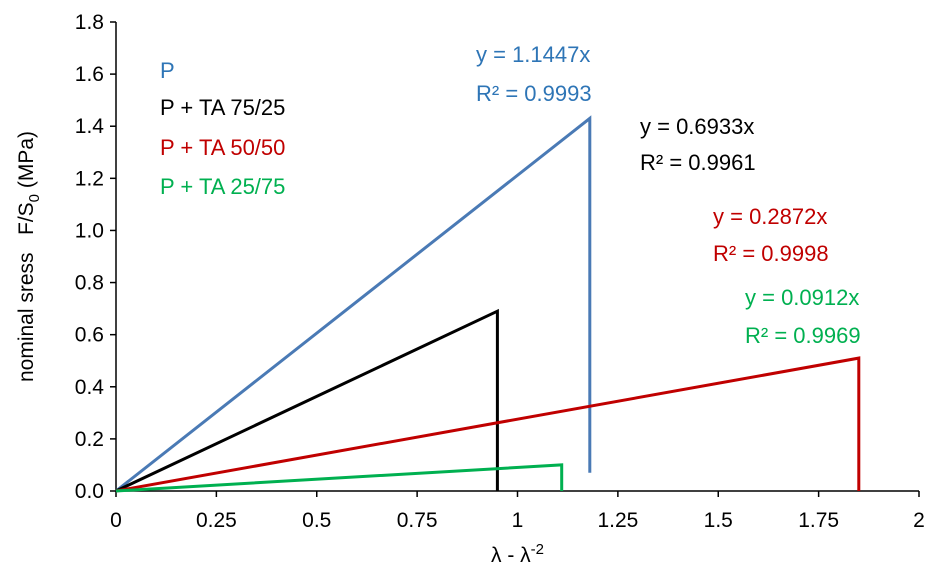 This screenshot has height=572, width=935. Describe the element at coordinates (718, 520) in the screenshot. I see `x-tick-label: 1.5` at that location.